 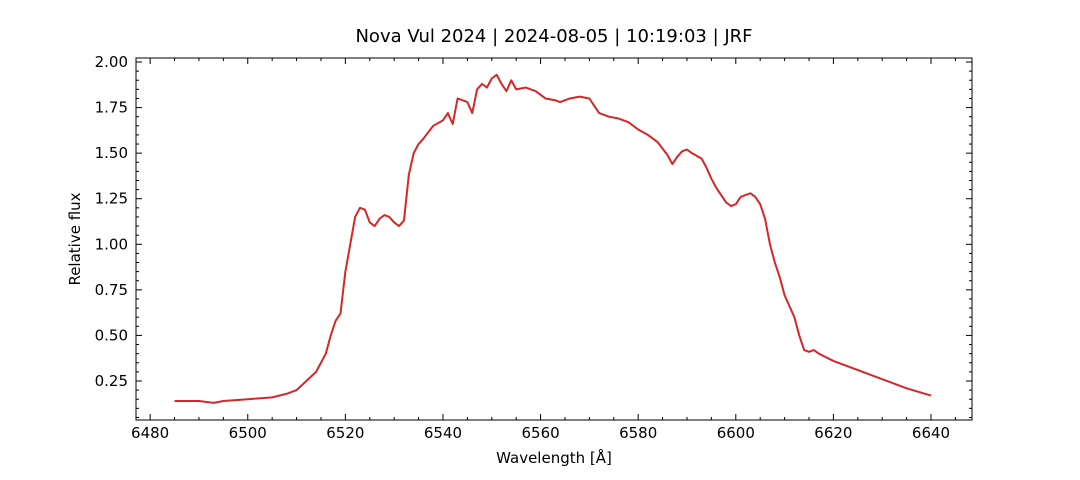 I want to click on x-tick-label: 6540, so click(x=443, y=433).